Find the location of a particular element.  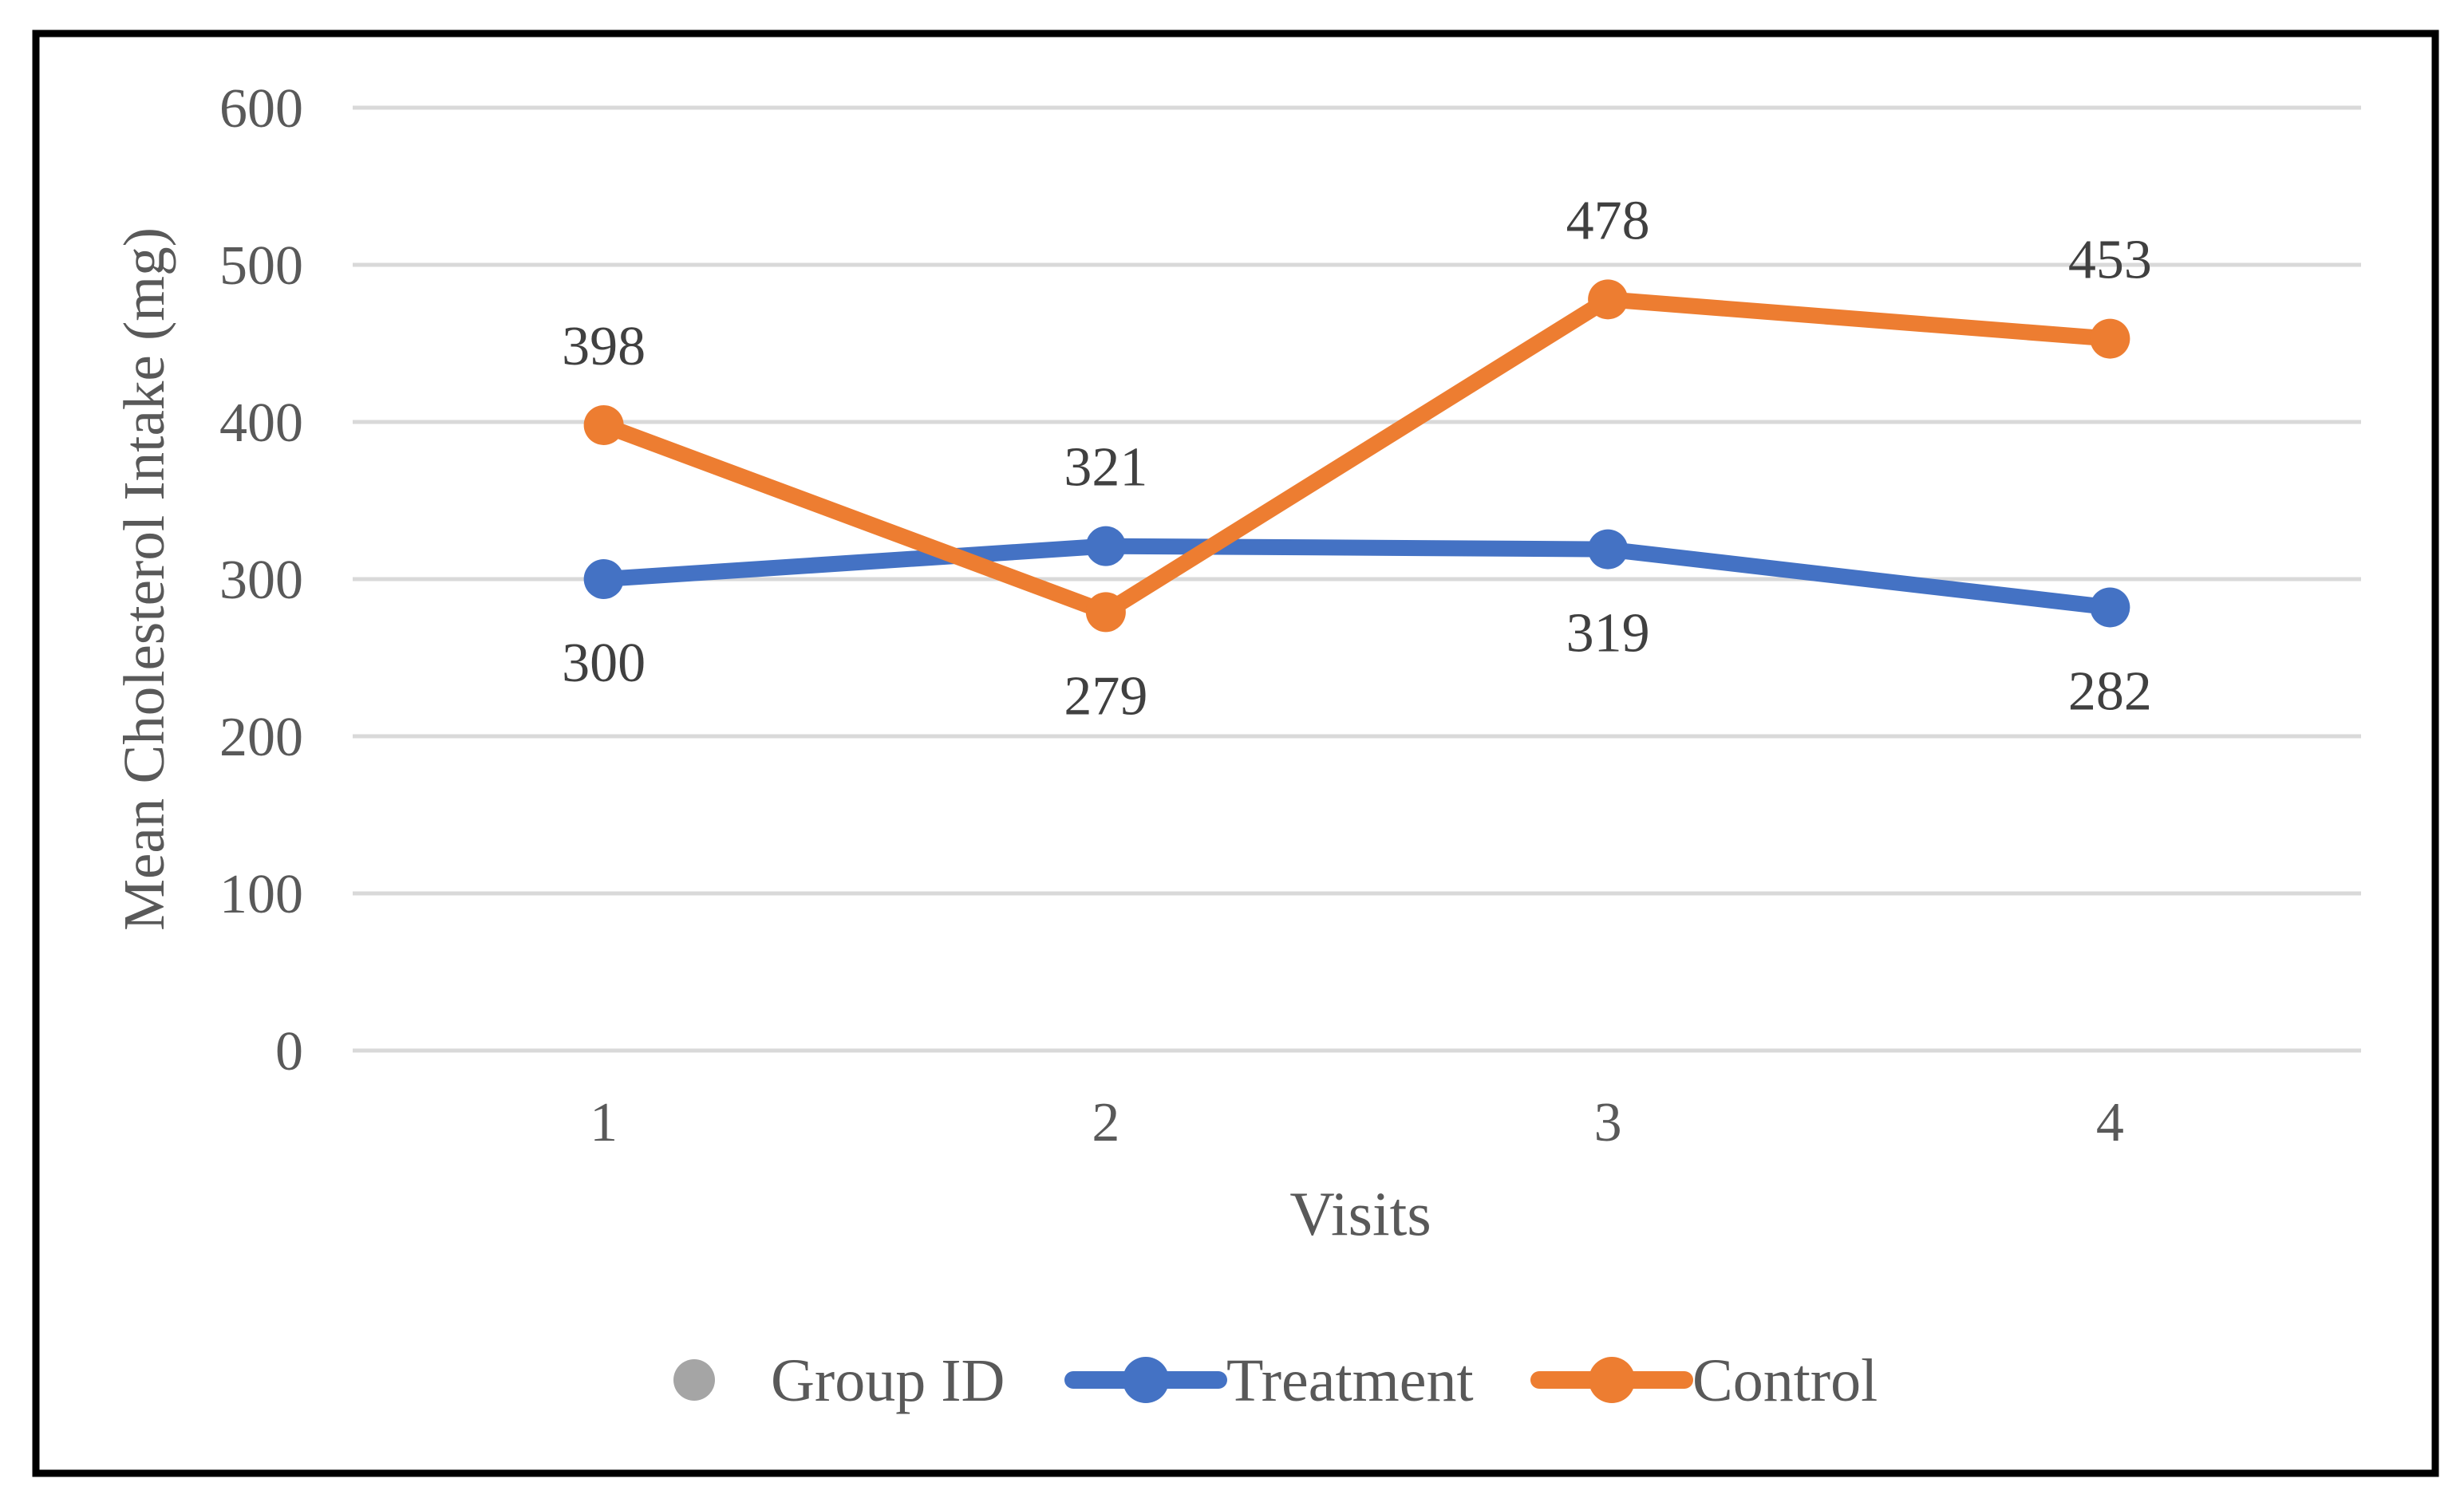

x-tick-label-1: 1 is located at coordinates (604, 1122).